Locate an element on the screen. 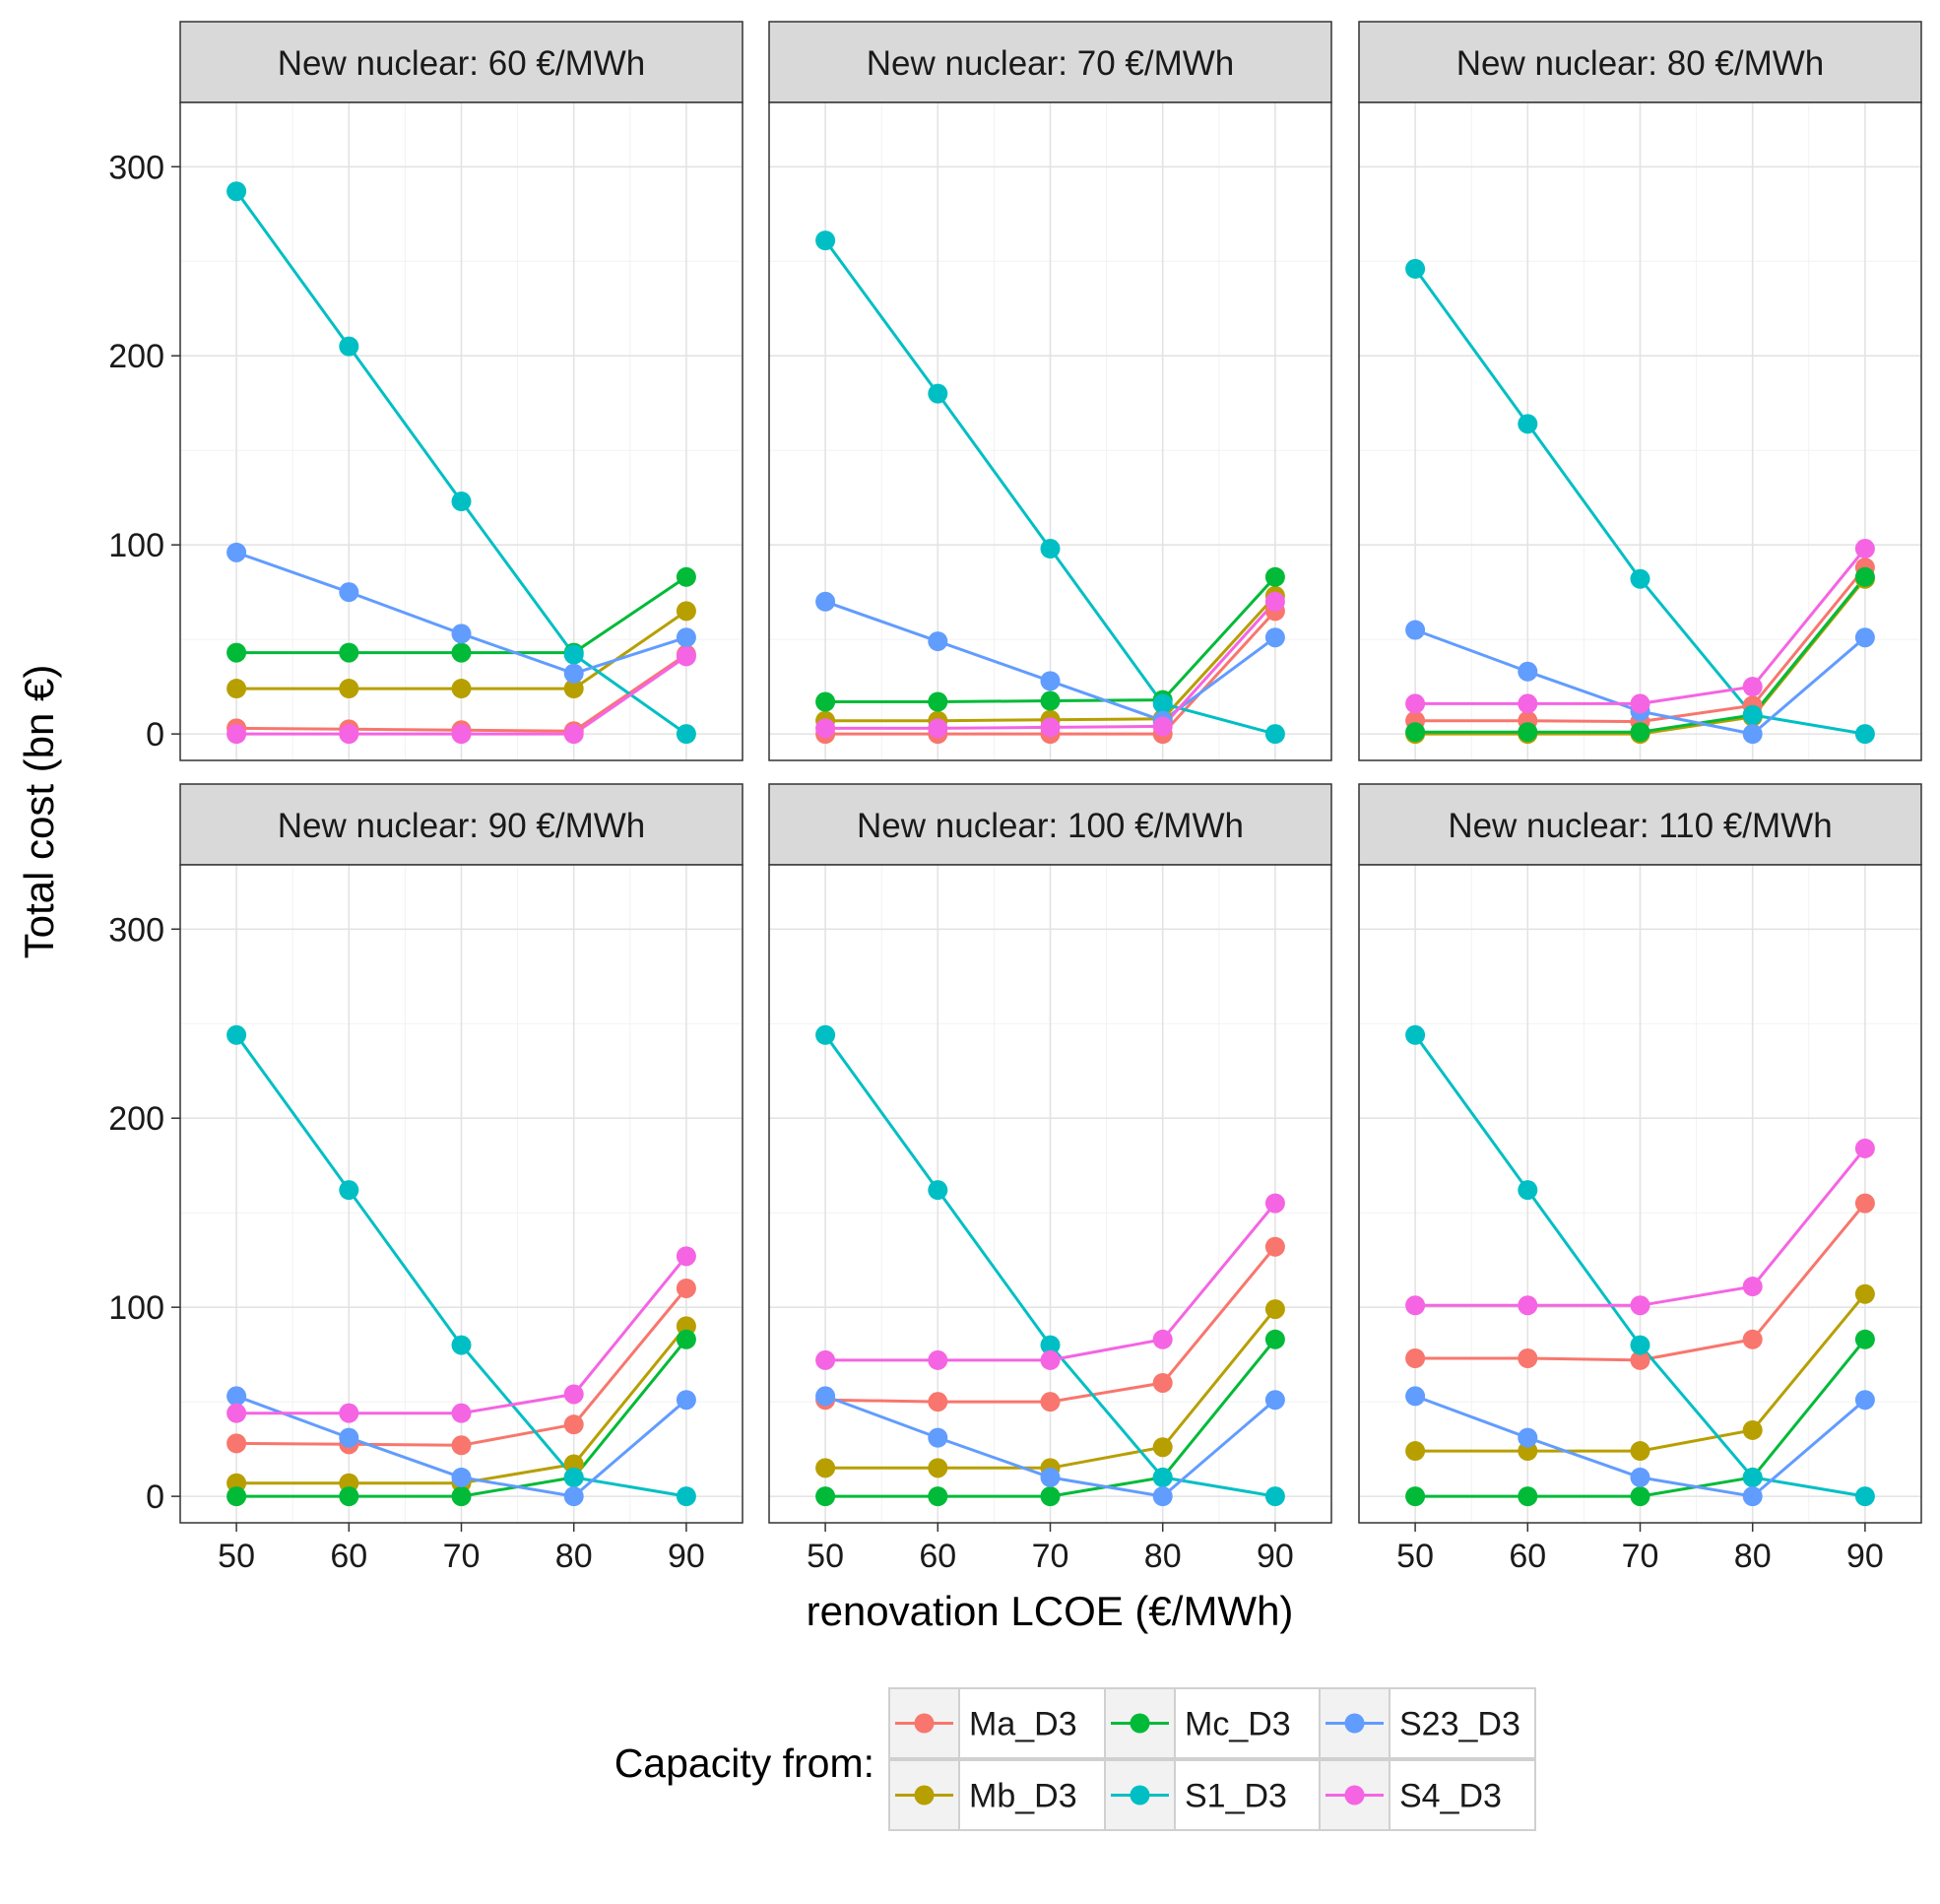  legend-entry-Mc_D3: Mc_D3 is located at coordinates (1213, 1723).